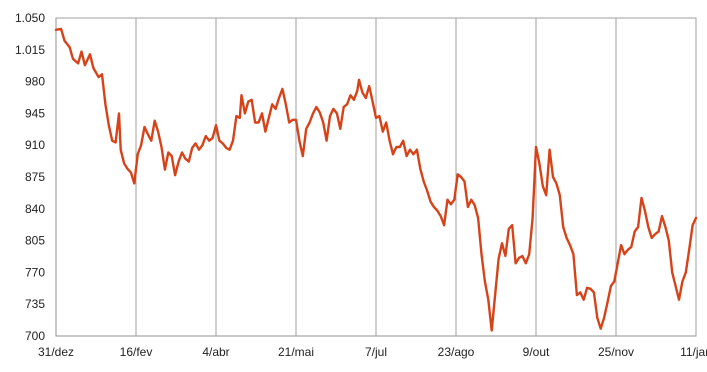 This screenshot has height=372, width=707. I want to click on y-tick-label: 805, so click(35, 241).